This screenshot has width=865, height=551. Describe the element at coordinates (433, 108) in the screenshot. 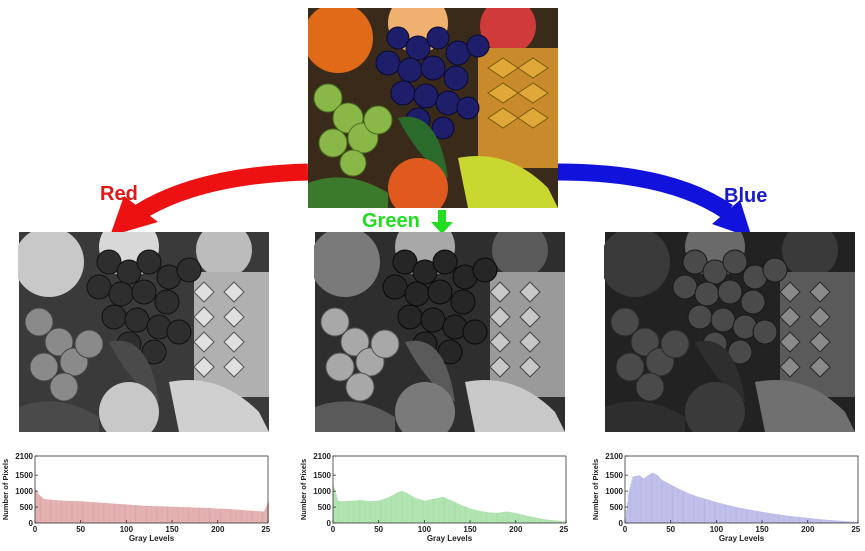

I see `color-fruit-photo` at that location.